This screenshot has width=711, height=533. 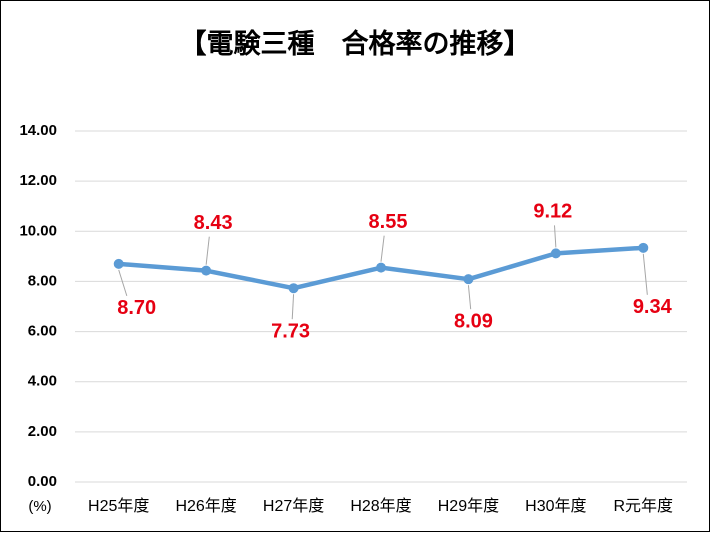 I want to click on x-tick-label: H26年度, so click(x=205, y=506).